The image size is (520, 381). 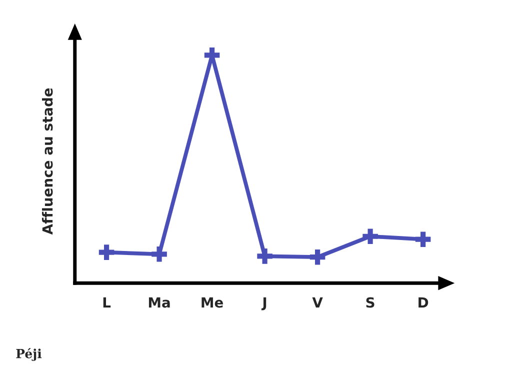 I want to click on x-tick-label: Me, so click(x=212, y=302).